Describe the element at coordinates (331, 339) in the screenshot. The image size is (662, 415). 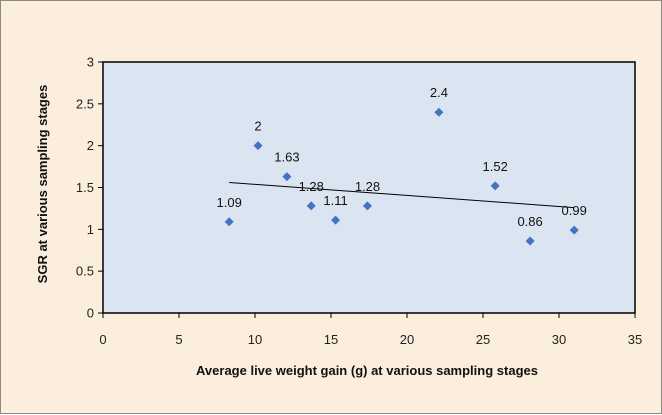
I see `x-tick-label: 15` at that location.